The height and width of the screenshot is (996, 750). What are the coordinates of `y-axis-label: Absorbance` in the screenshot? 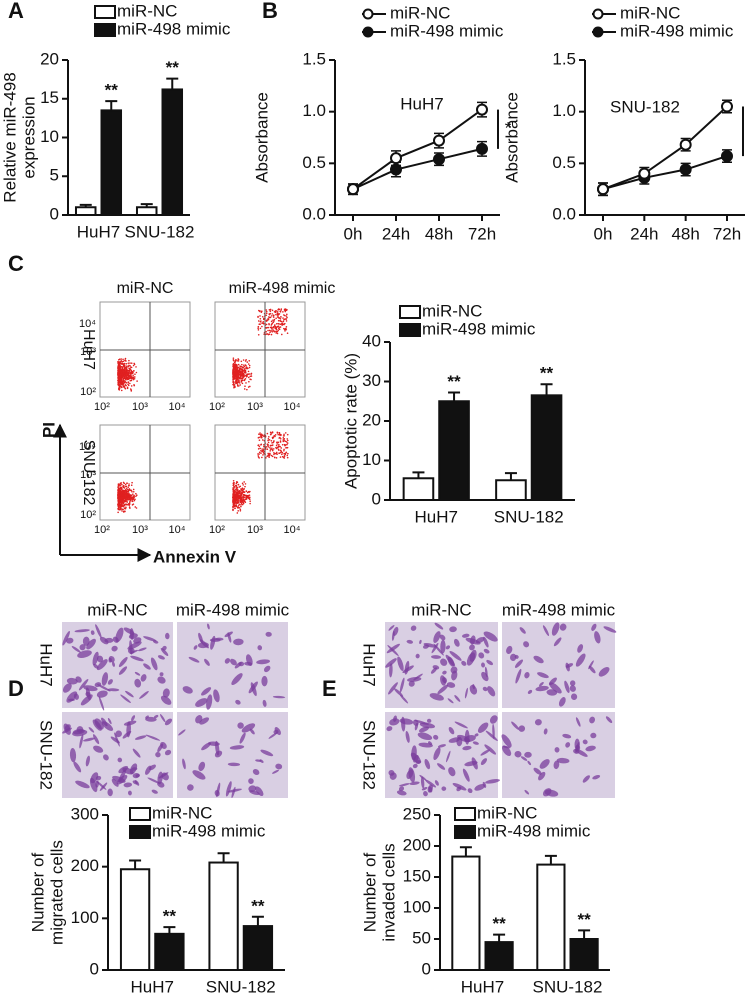 It's located at (261, 137).